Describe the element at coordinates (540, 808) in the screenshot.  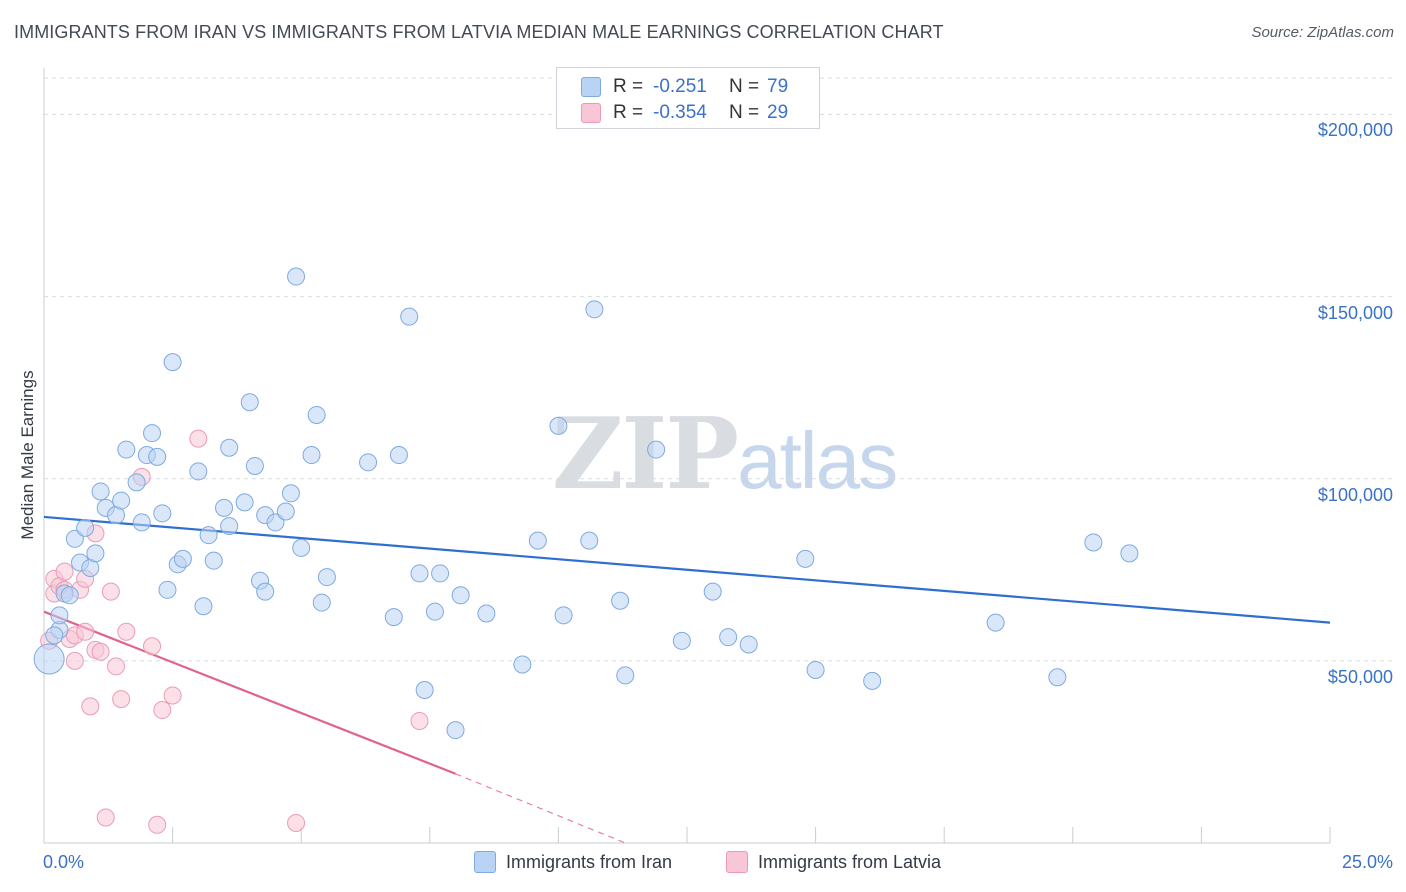
I see `latvia-trend-extension` at that location.